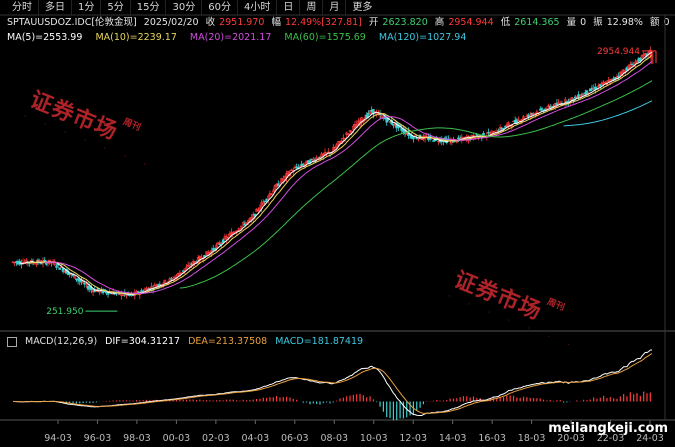  What do you see at coordinates (312, 7) in the screenshot?
I see `tab-9: 周` at bounding box center [312, 7].